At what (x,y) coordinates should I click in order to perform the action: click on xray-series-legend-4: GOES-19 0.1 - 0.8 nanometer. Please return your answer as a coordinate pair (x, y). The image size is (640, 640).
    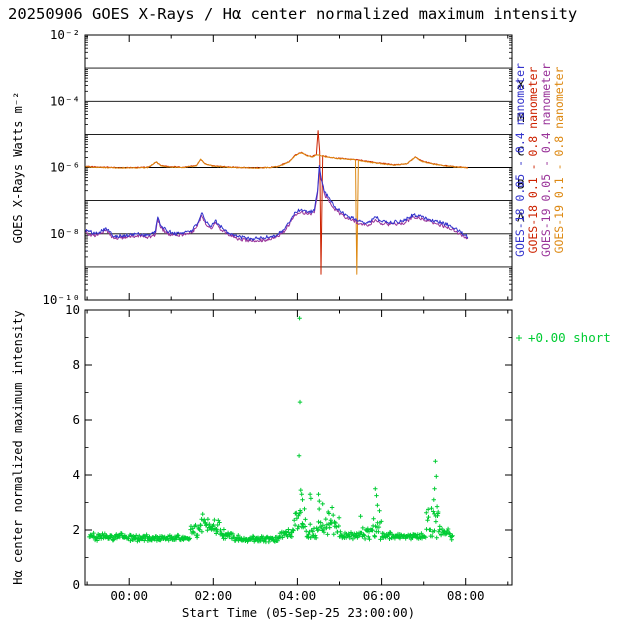
    Looking at the image, I should click on (559, 159).